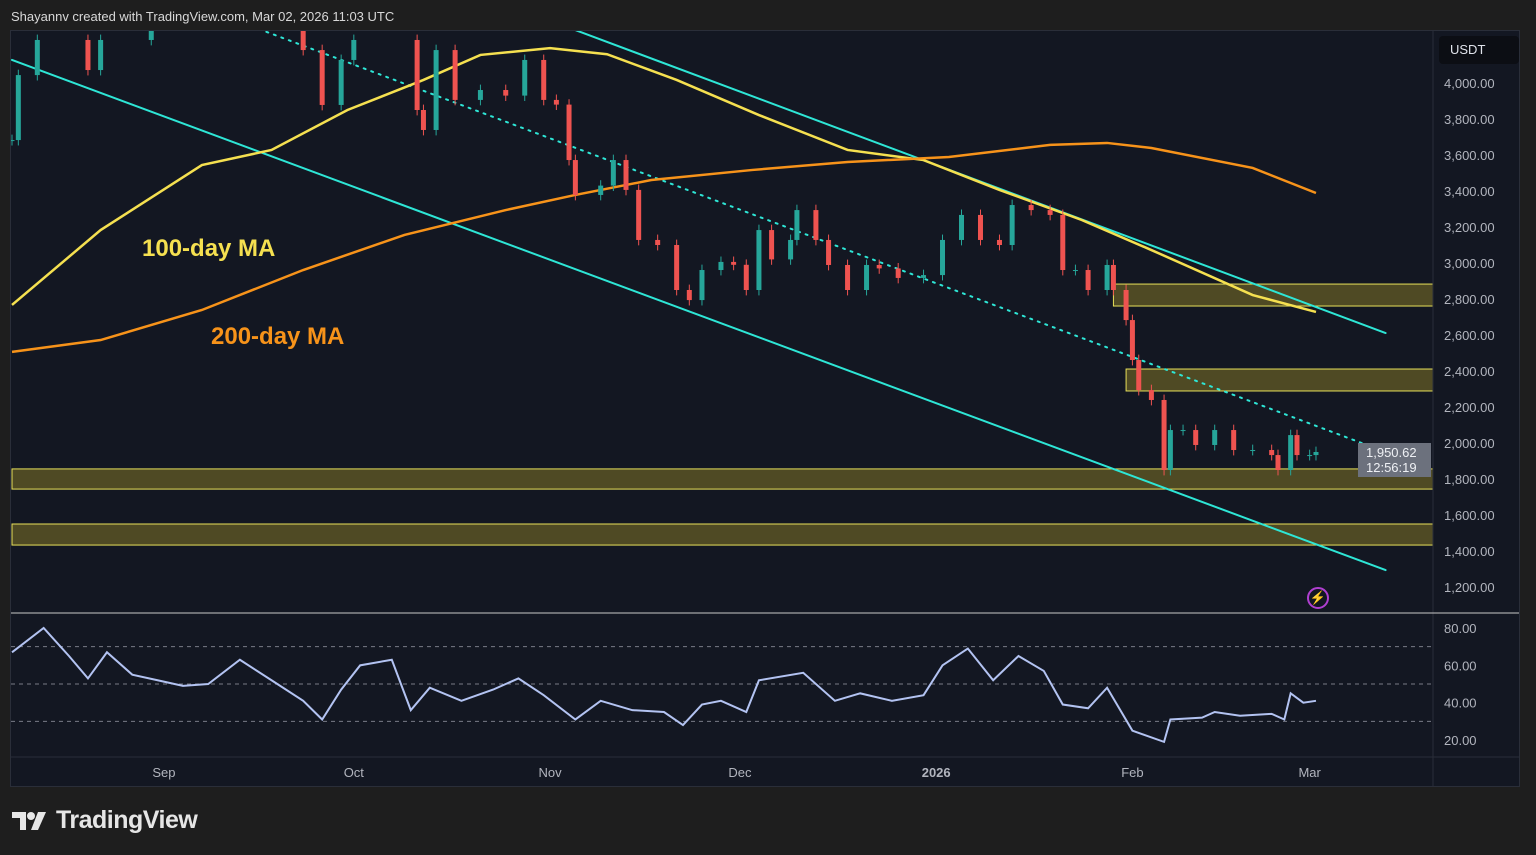  Describe the element at coordinates (1469, 299) in the screenshot. I see `price-tick-label: 2,800.00` at that location.